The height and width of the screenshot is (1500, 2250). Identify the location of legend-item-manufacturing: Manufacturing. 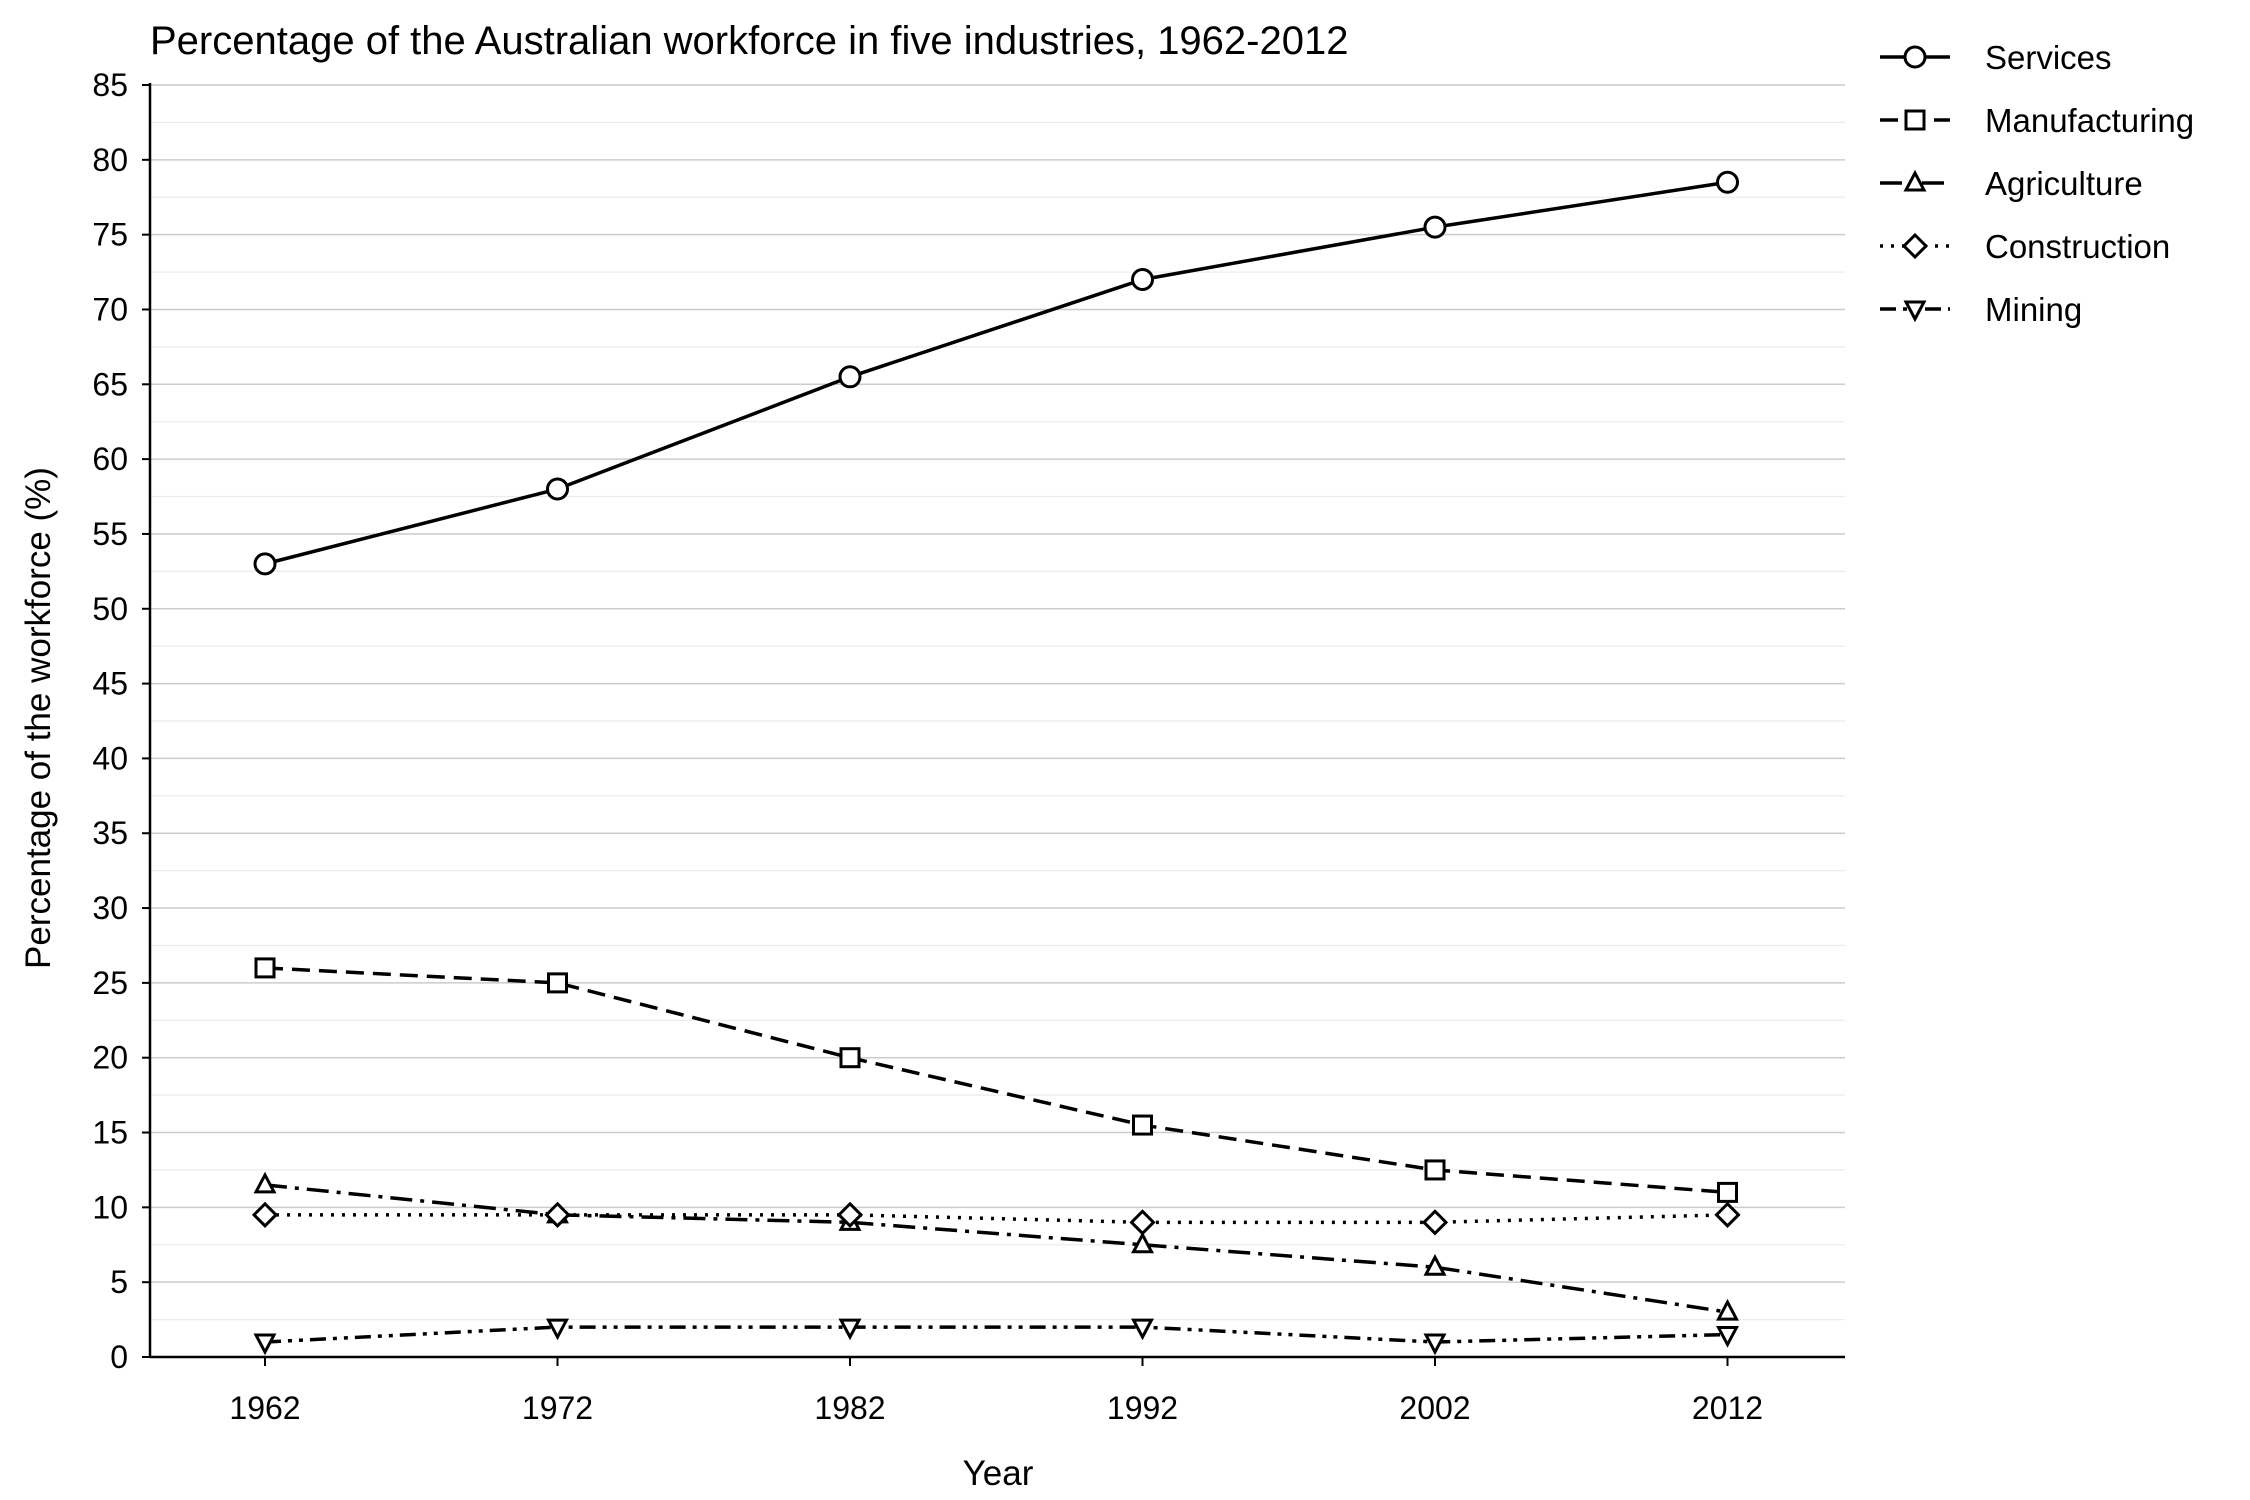
(2037, 120).